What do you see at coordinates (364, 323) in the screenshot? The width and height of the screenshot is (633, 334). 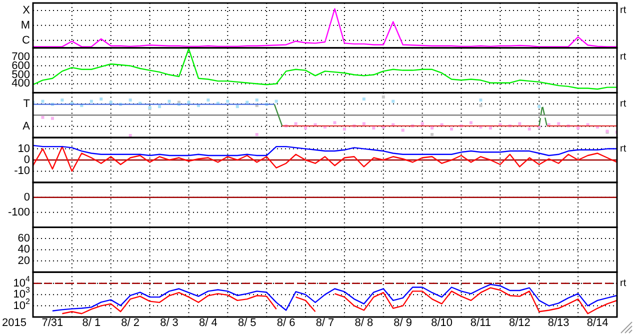 I see `x-tick-label: 8/ 8` at bounding box center [364, 323].